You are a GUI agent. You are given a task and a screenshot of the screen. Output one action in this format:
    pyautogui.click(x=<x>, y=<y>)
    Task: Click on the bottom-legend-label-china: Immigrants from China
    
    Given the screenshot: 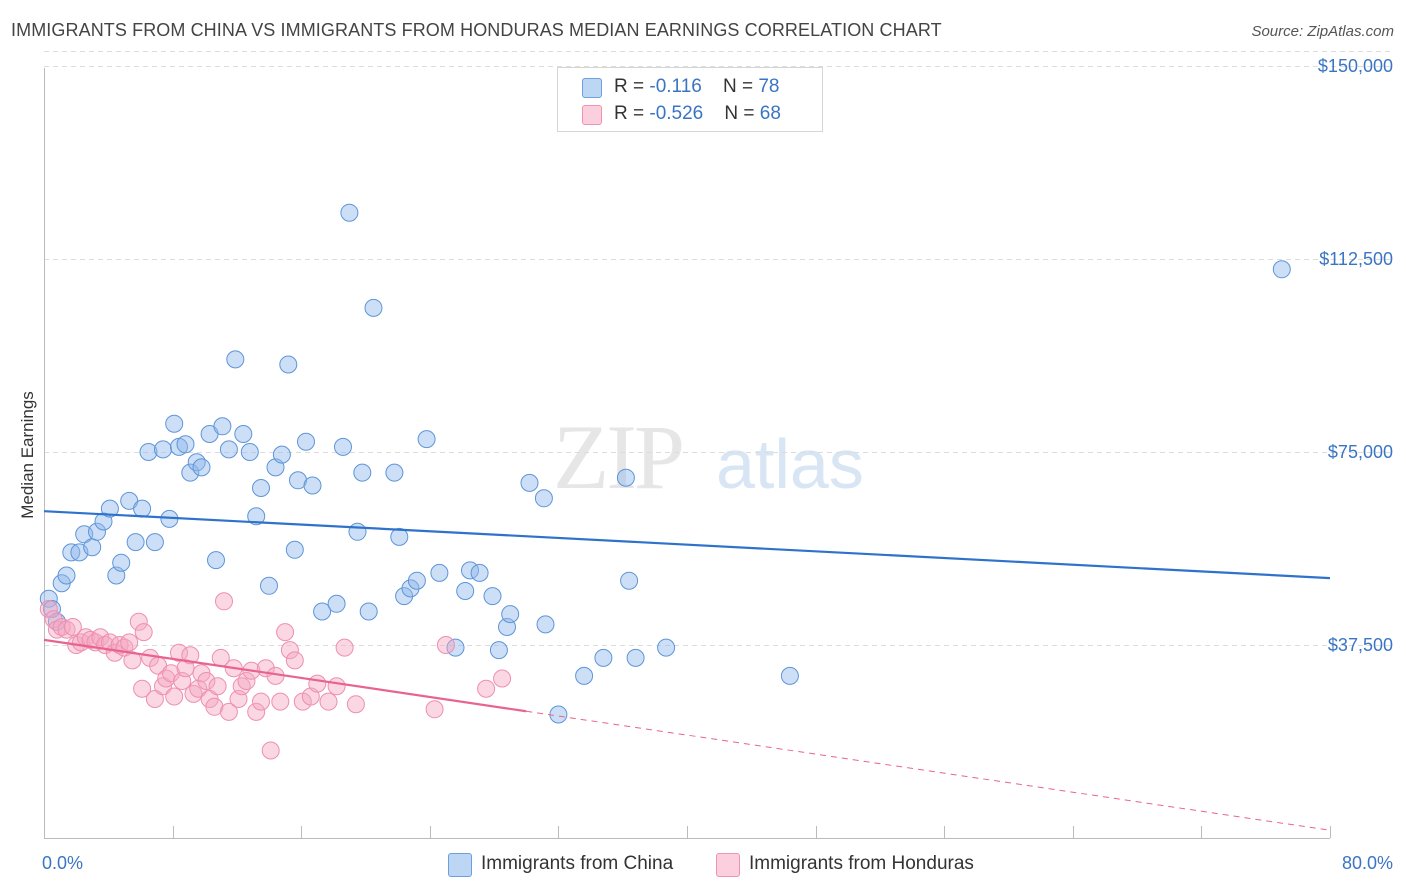 What is the action you would take?
    pyautogui.click(x=577, y=863)
    